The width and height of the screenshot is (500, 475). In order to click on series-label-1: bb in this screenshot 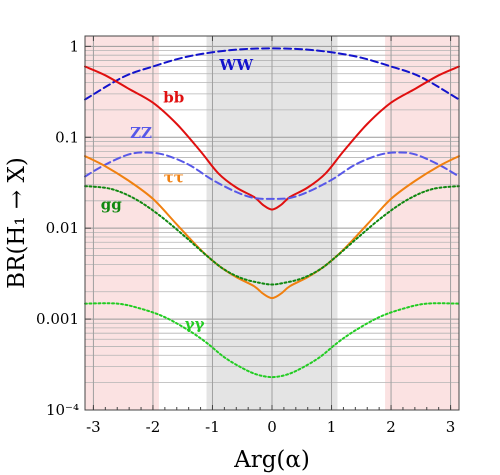, I will do `click(173, 98)`.